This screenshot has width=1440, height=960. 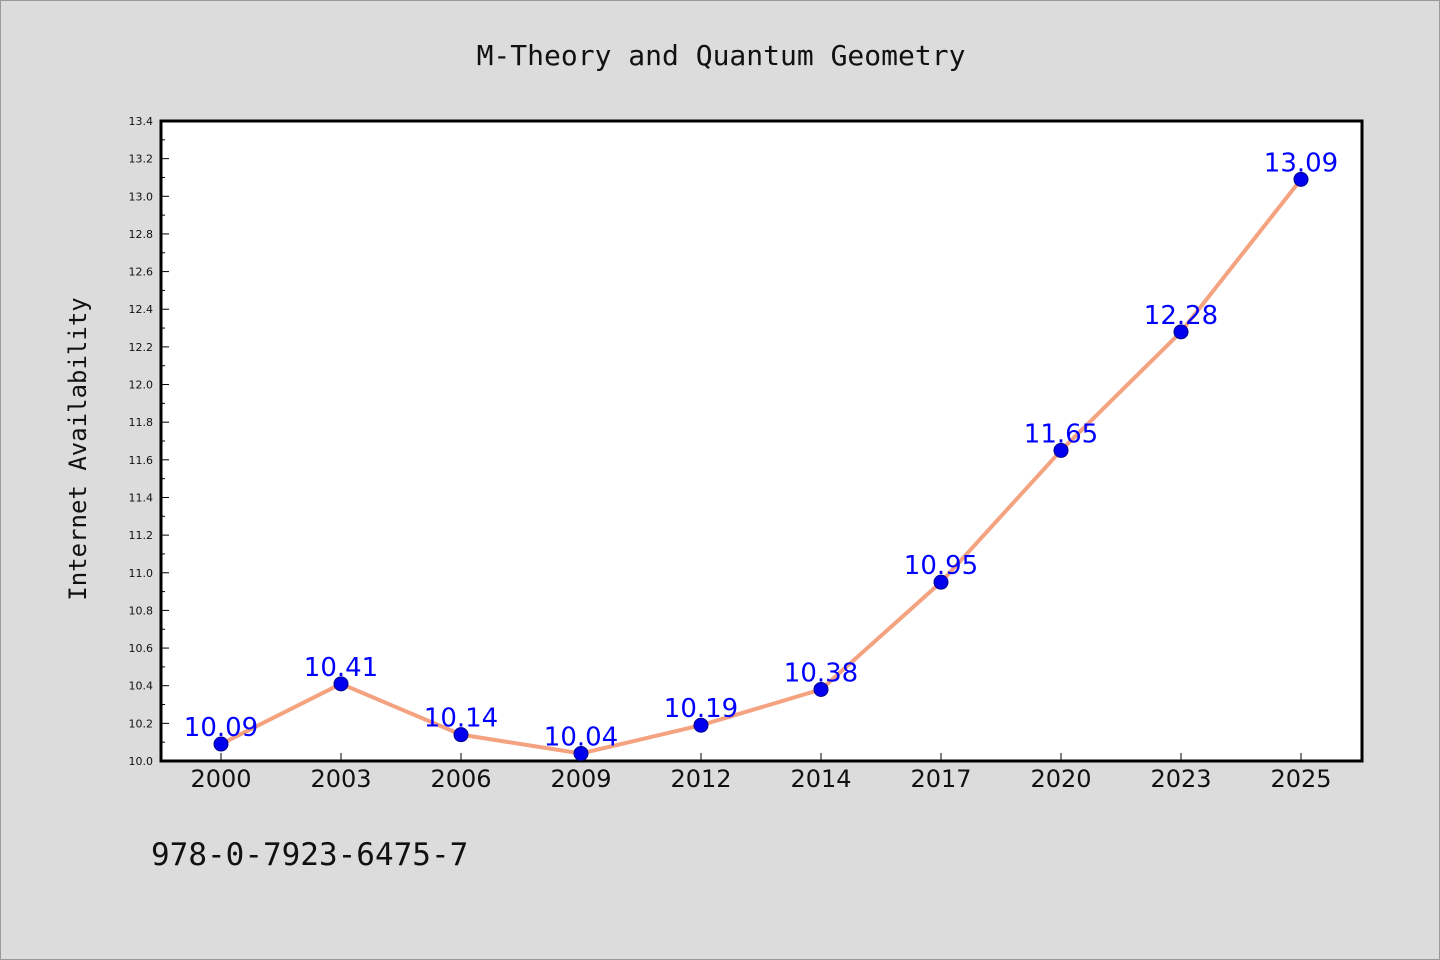 What do you see at coordinates (700, 779) in the screenshot?
I see `x-tick-label: 2012` at bounding box center [700, 779].